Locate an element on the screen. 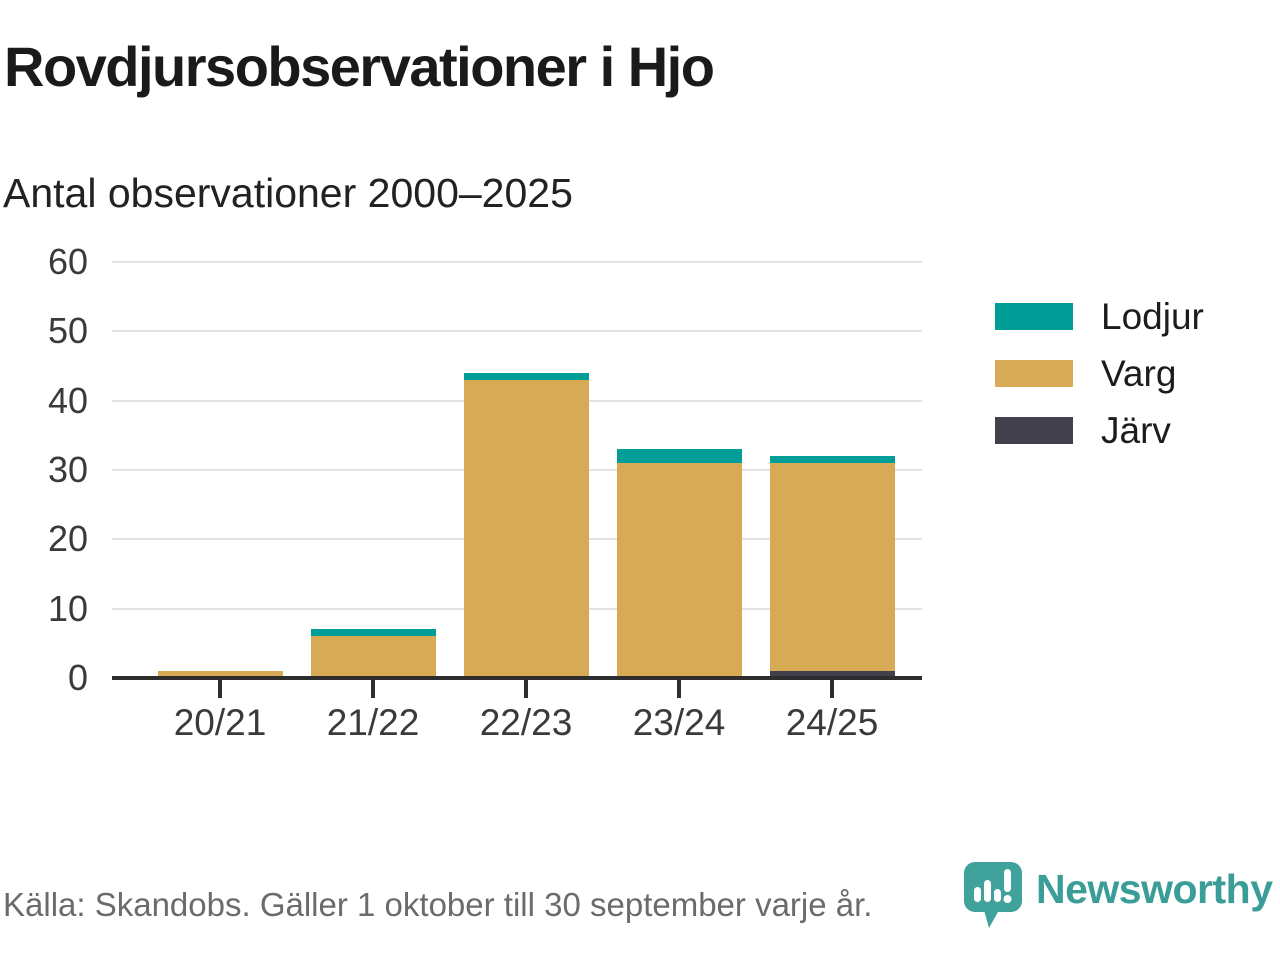 Image resolution: width=1280 pixels, height=960 pixels. y-axis-tick-label: 10 is located at coordinates (67, 608).